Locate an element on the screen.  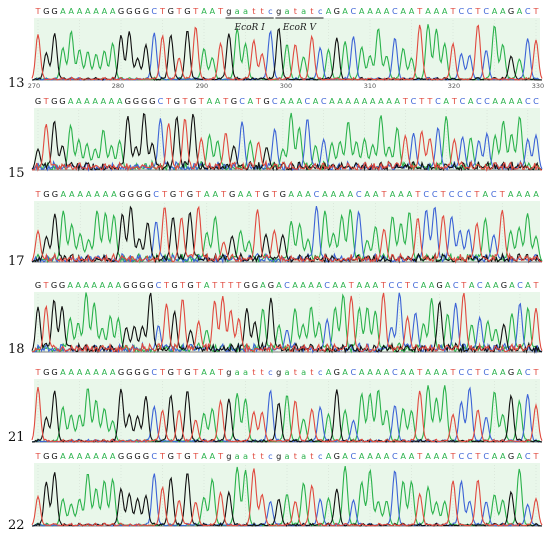
sample-label-18: 18 is located at coordinates (16, 349).